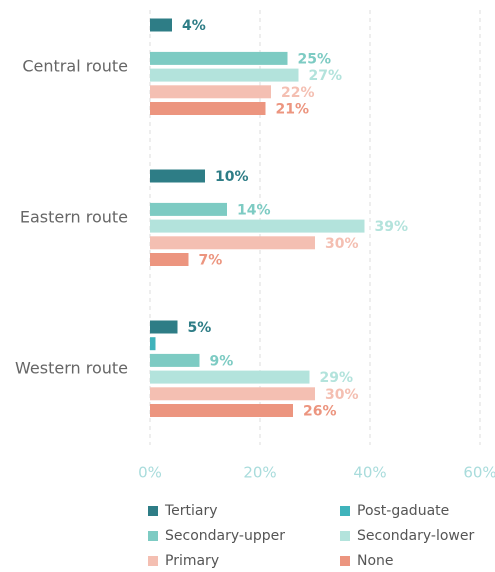  Describe the element at coordinates (326, 76) in the screenshot. I see `value-label: 27%` at that location.